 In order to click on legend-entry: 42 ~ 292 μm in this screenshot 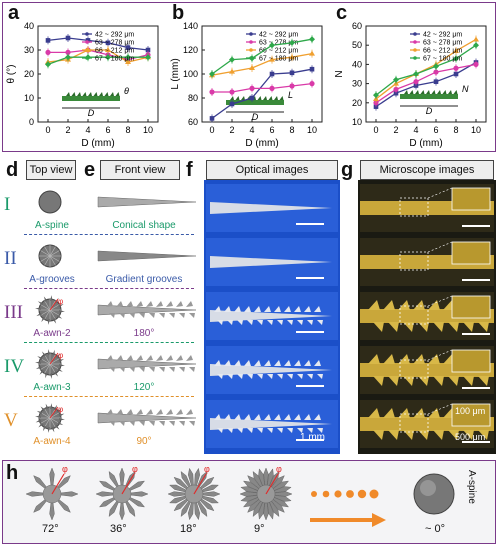, I will do `click(278, 35)`.